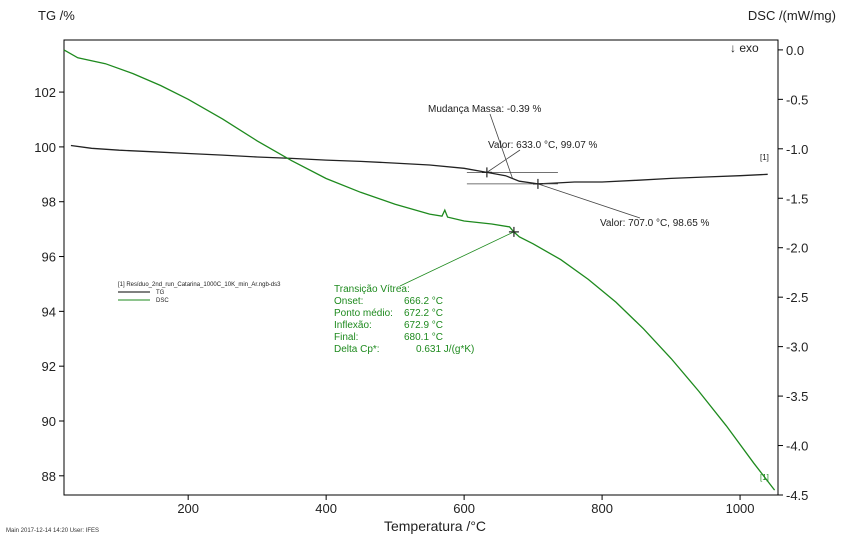 This screenshot has width=842, height=537. I want to click on x-tick-label-1: 400, so click(326, 508).